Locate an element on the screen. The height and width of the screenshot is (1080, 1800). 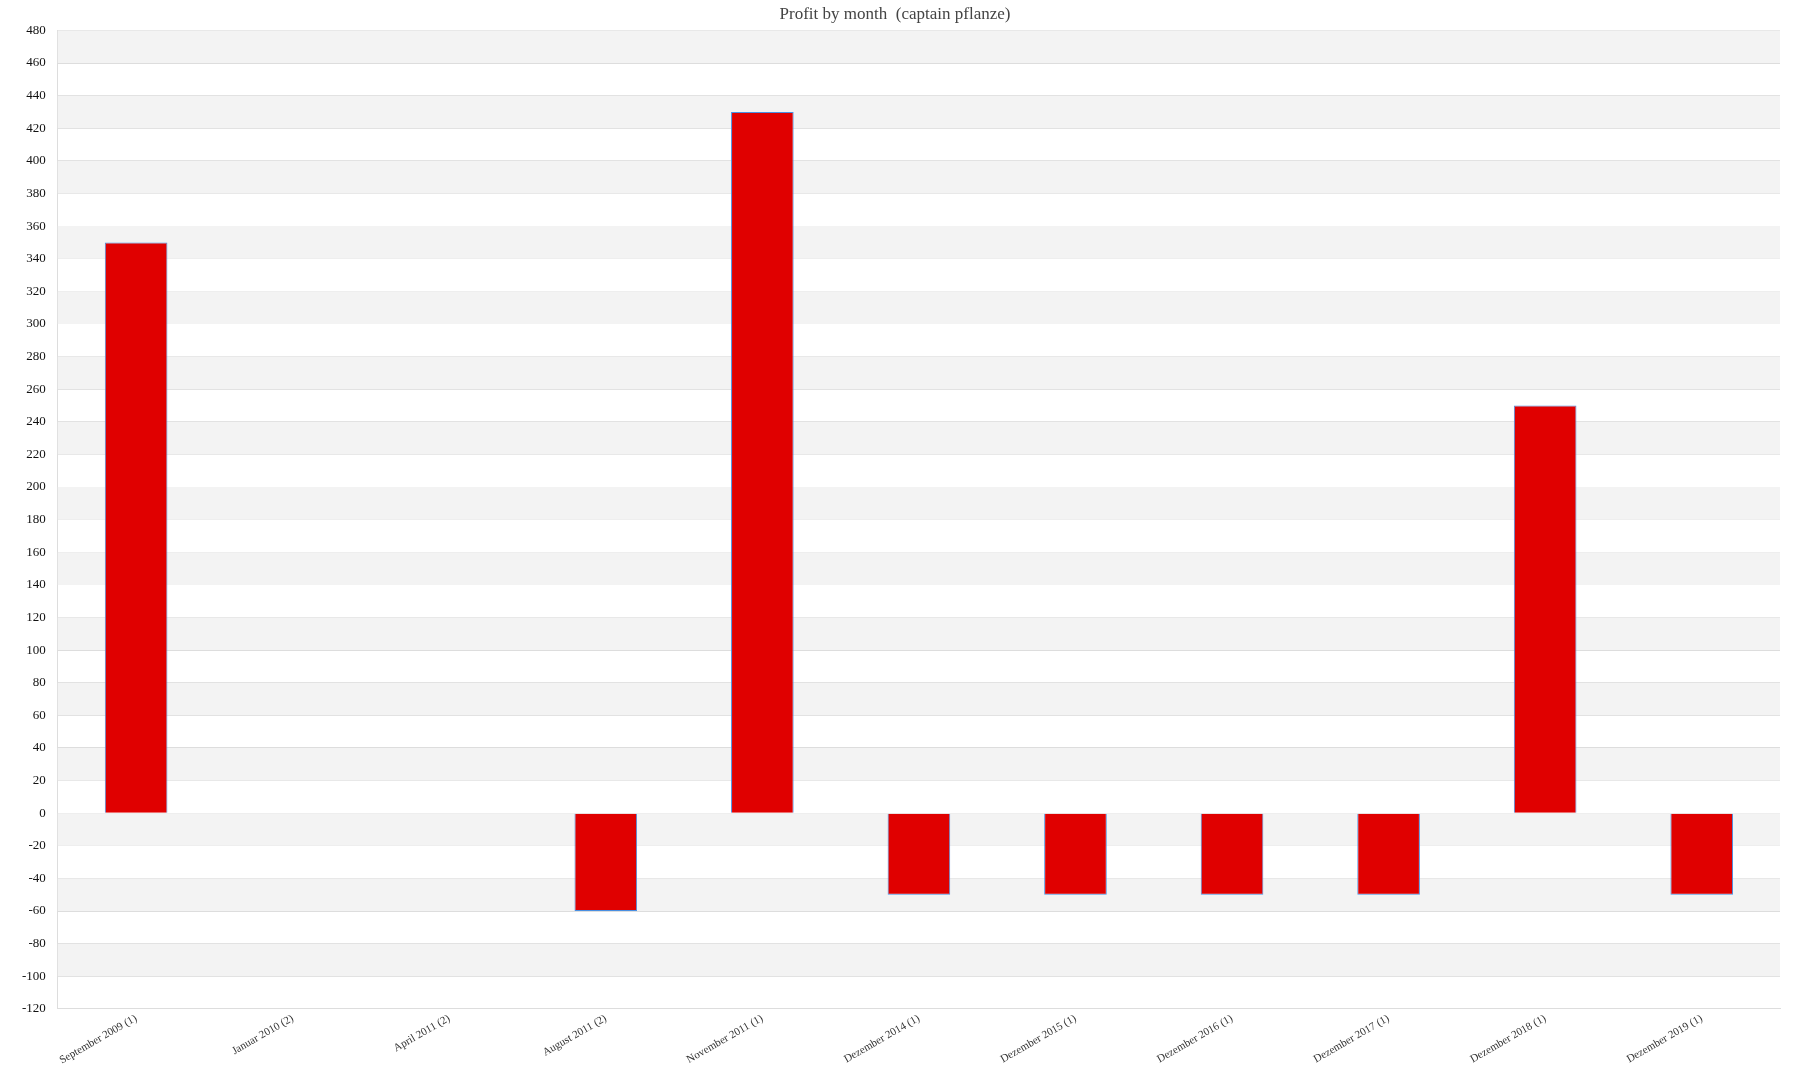
y-tick-label: -40 is located at coordinates (37, 877).